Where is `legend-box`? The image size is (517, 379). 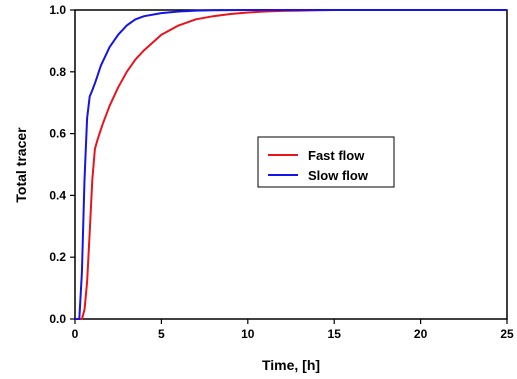 legend-box is located at coordinates (326, 162).